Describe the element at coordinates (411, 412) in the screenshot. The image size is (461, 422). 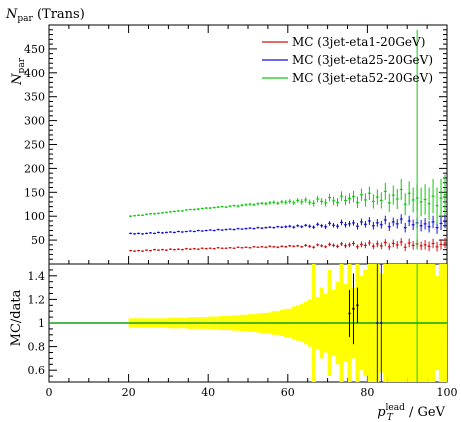
I see `x-axis-label: plead T / GeV` at that location.